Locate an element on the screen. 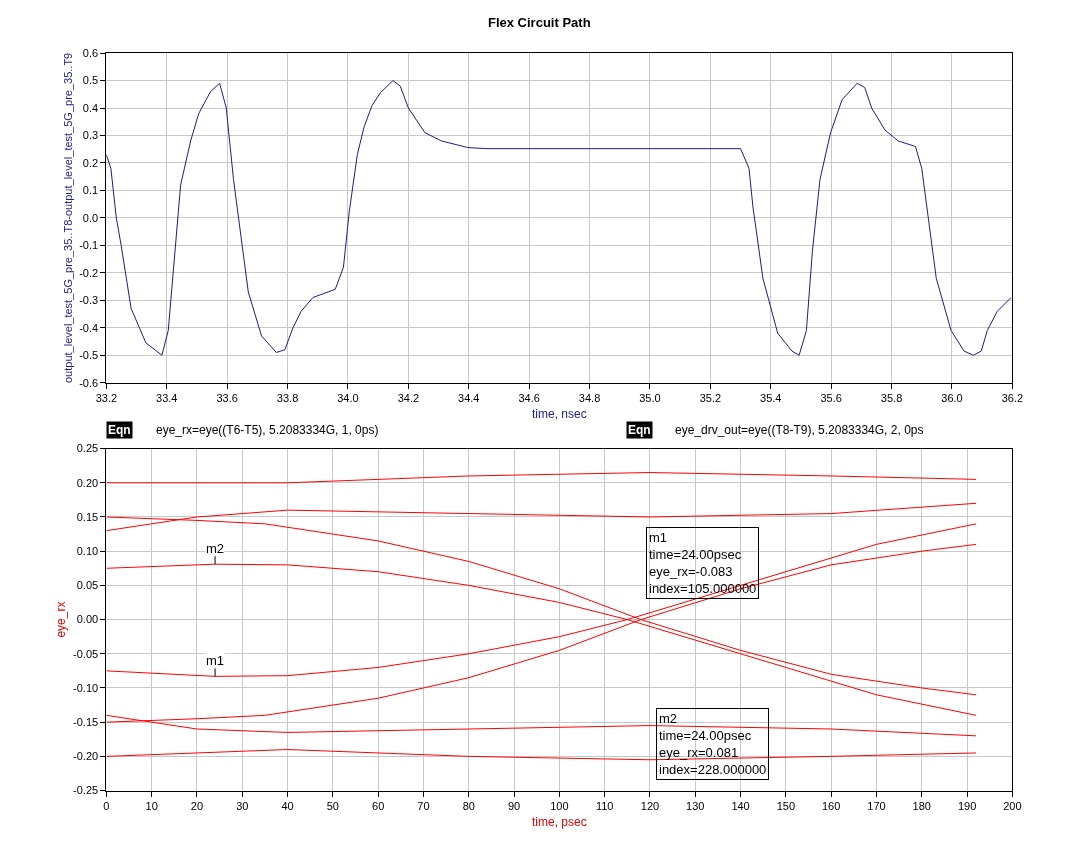 The width and height of the screenshot is (1069, 856). x-tick-label: 140 is located at coordinates (740, 805).